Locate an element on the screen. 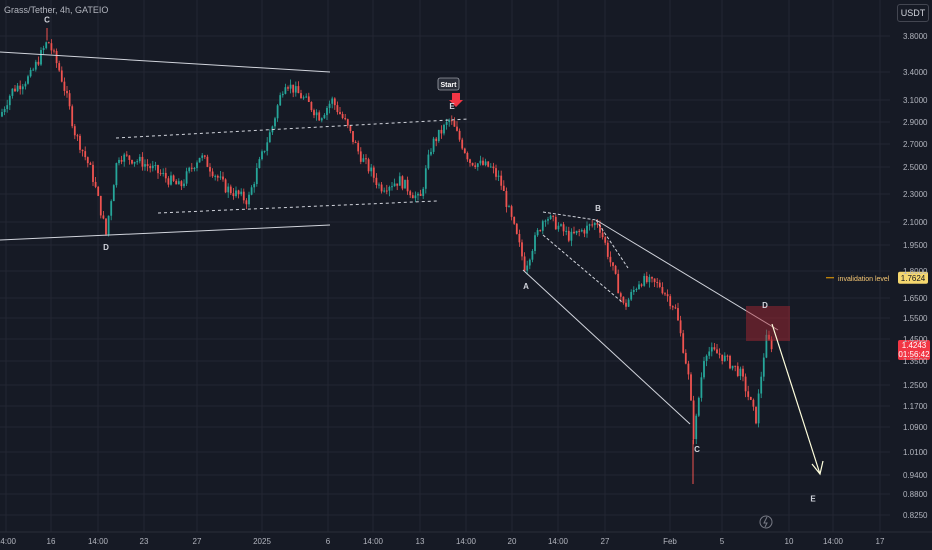 Image resolution: width=932 pixels, height=550 pixels. flag-dashed is located at coordinates (582, 268).